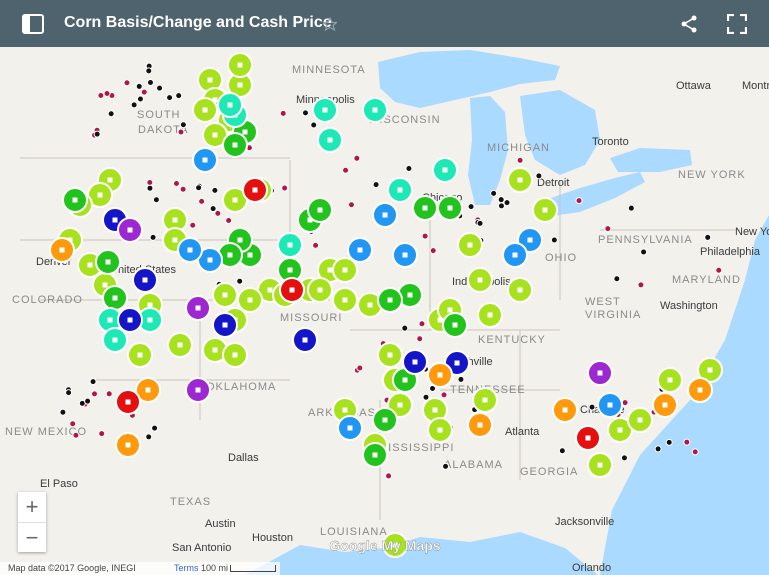 This screenshot has height=575, width=769. I want to click on state-label: NEW MEXICO, so click(46, 432).